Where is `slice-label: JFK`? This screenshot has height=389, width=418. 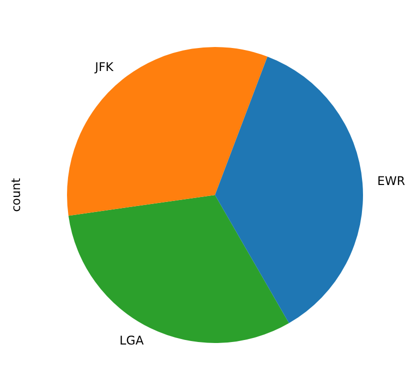
slice-label: JFK is located at coordinates (104, 67).